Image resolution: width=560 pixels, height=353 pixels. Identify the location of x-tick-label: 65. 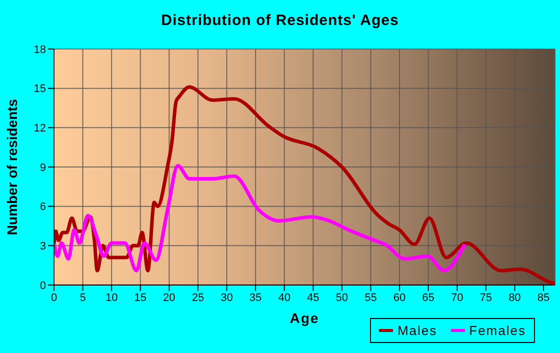
(428, 298).